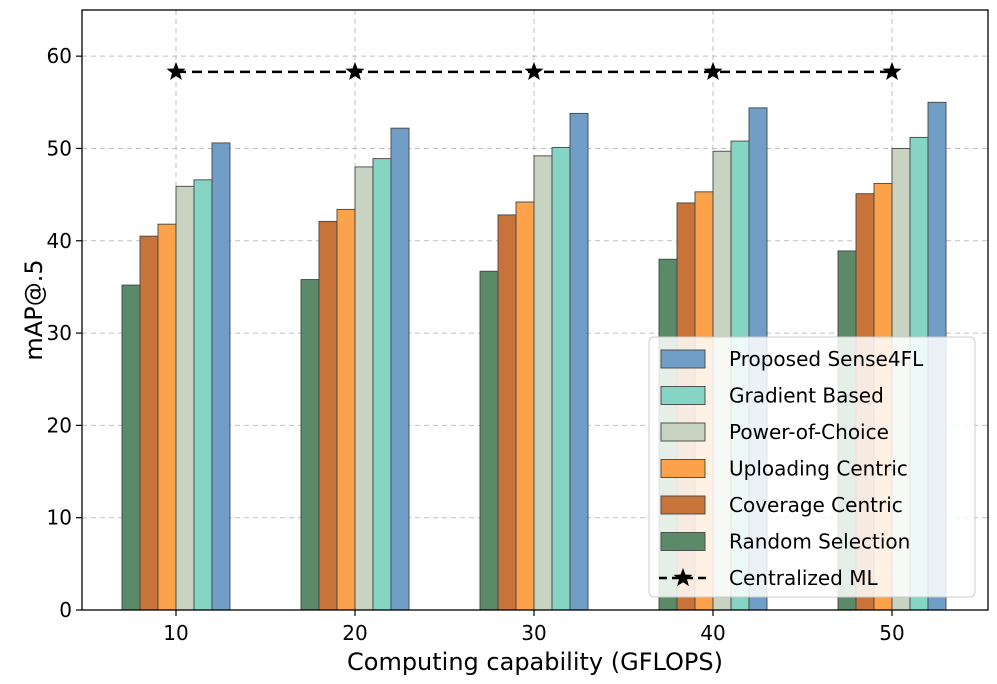 Image resolution: width=997 pixels, height=684 pixels. What do you see at coordinates (683, 359) in the screenshot?
I see `legend-swatch-proposed-sense4fl` at bounding box center [683, 359].